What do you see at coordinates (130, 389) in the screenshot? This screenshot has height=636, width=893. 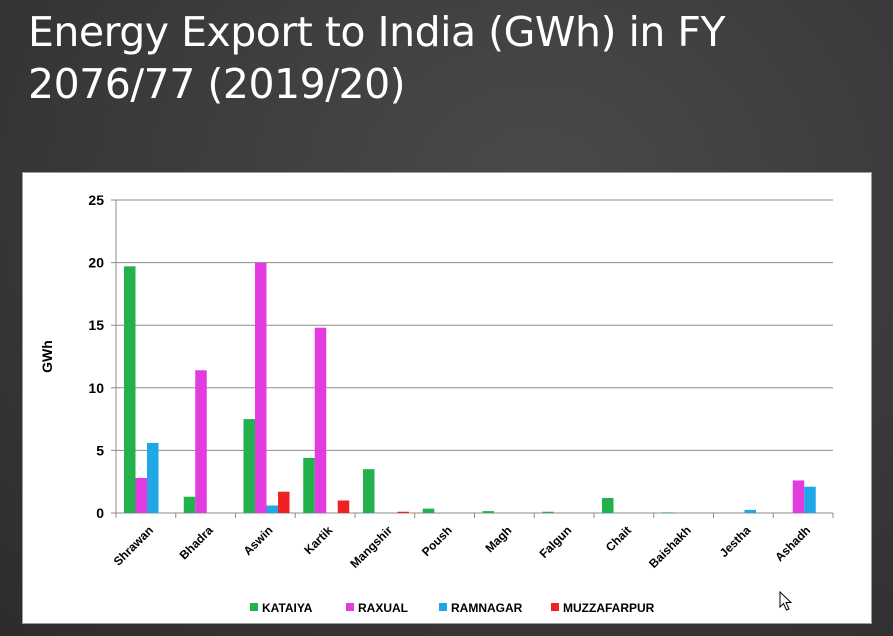 I see `bar-kataiya-shrawan` at bounding box center [130, 389].